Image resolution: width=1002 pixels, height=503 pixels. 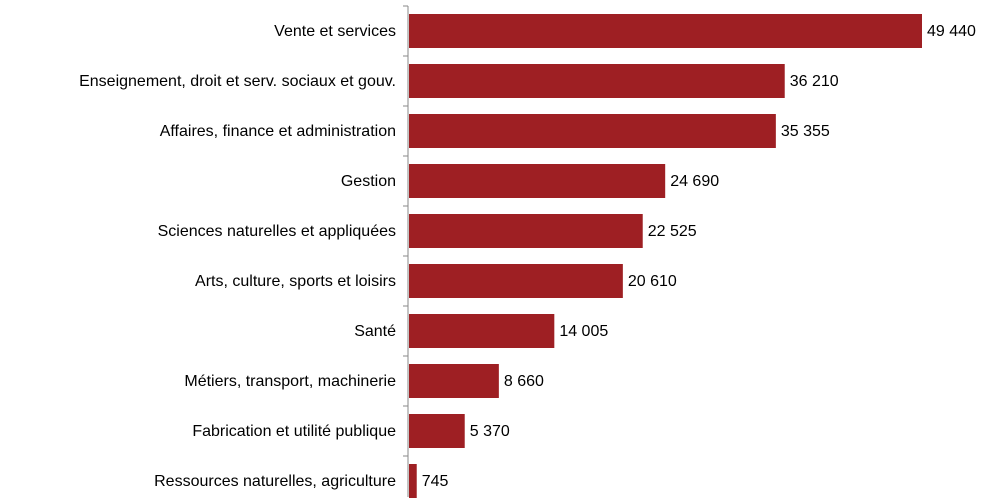 What do you see at coordinates (672, 231) in the screenshot?
I see `value-label: 22 525` at bounding box center [672, 231].